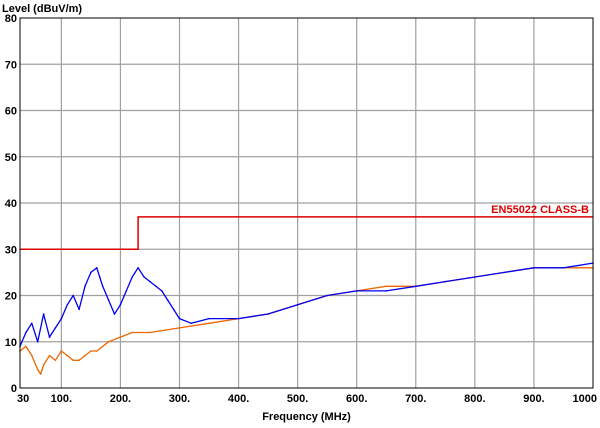 This screenshot has height=428, width=600. What do you see at coordinates (306, 417) in the screenshot?
I see `x-axis-title: Frequency (MHz)` at bounding box center [306, 417].